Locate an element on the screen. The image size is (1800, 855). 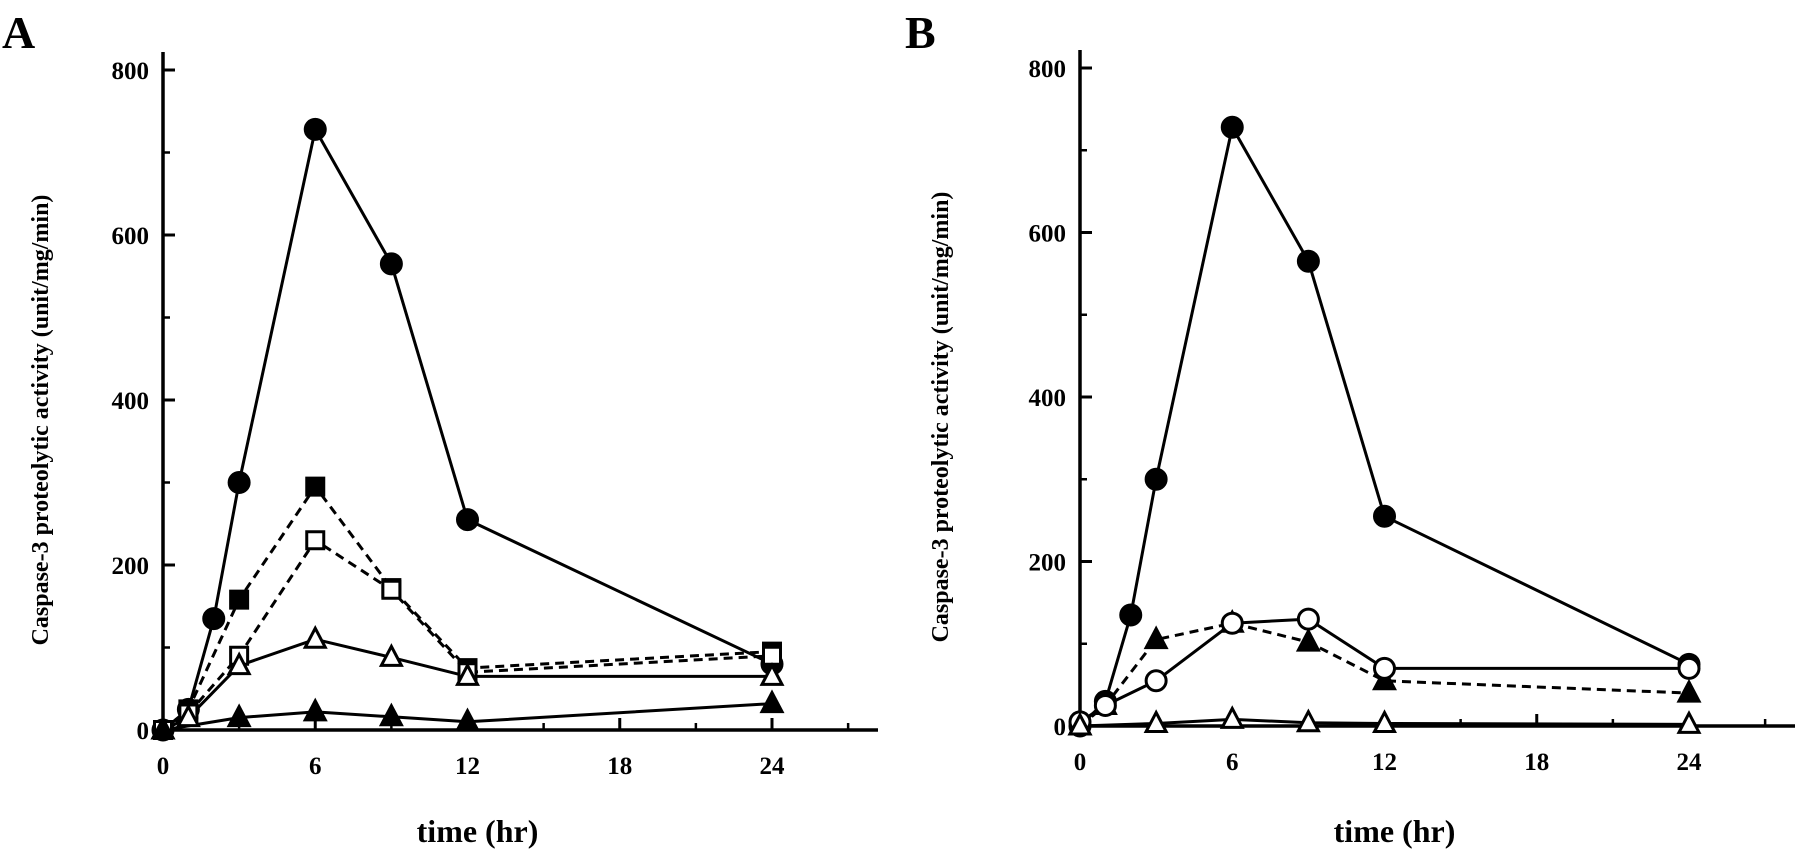
panel-label: A is located at coordinates (18, 32).